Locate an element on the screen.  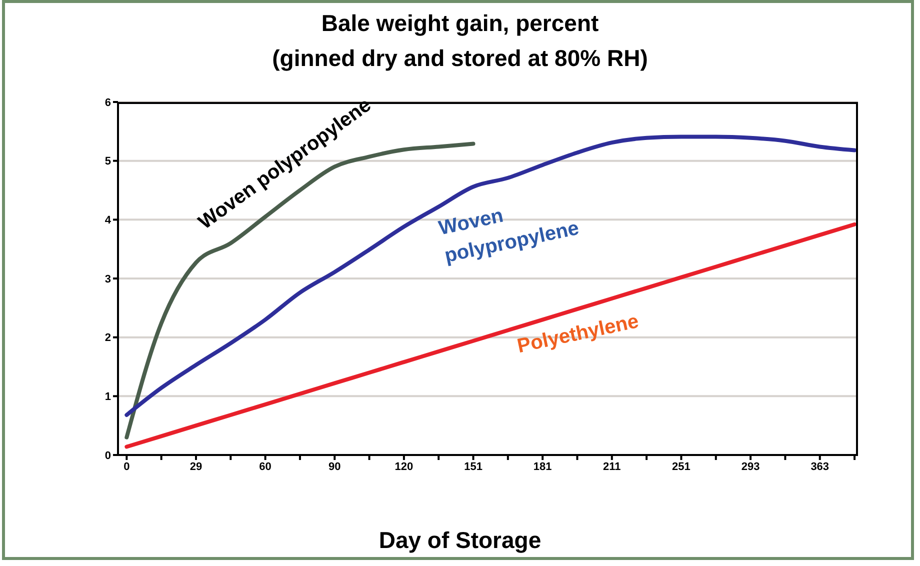
y-tick-label: 6 is located at coordinates (107, 102).